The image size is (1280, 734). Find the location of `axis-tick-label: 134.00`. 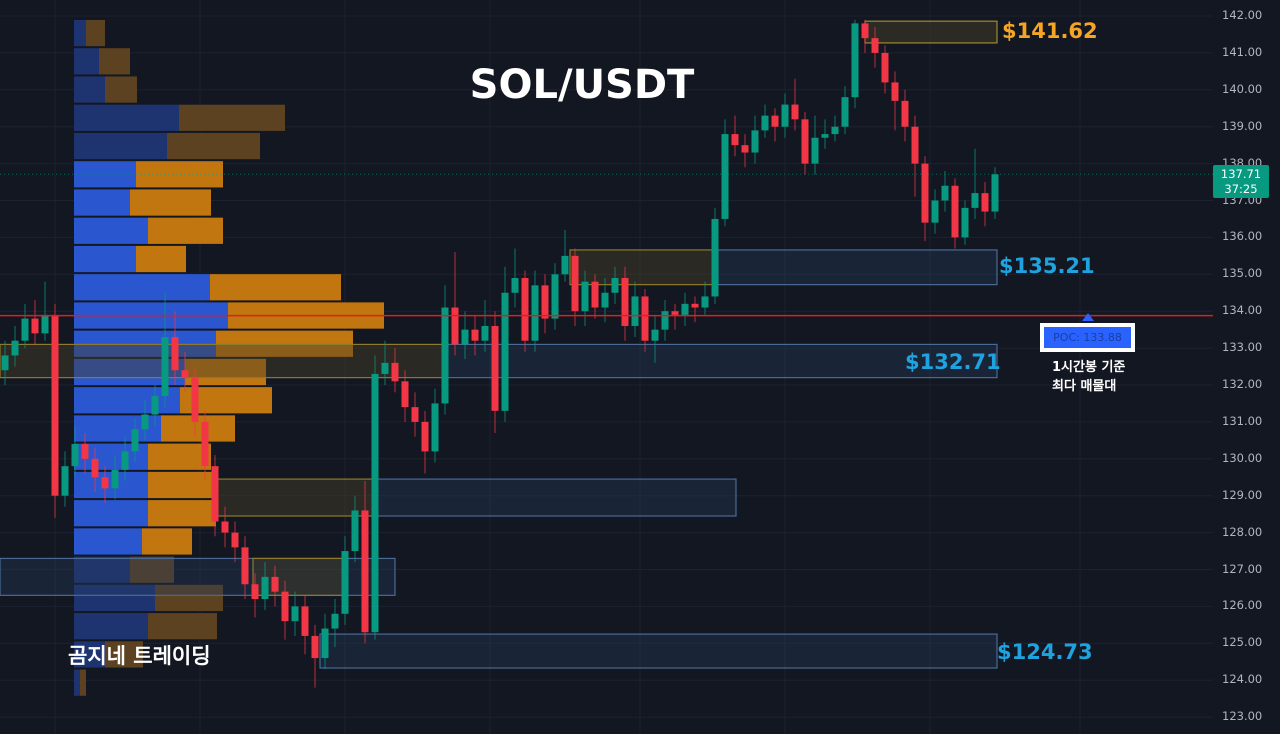

axis-tick-label: 134.00 is located at coordinates (1242, 310).